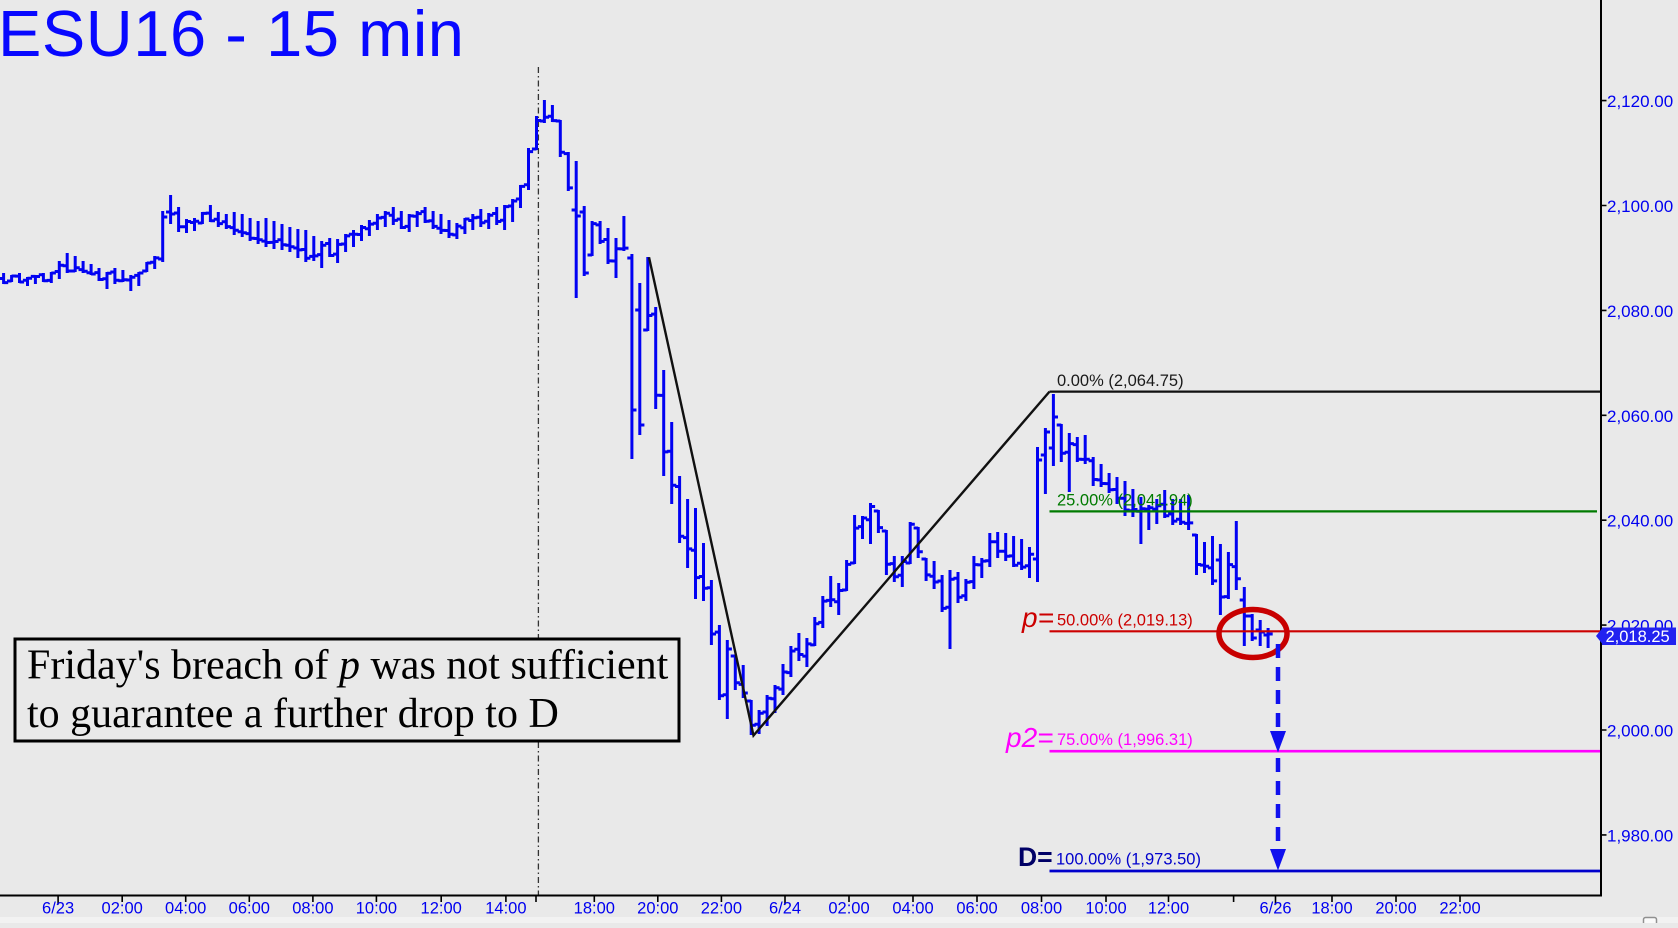  Describe the element at coordinates (1275, 909) in the screenshot. I see `svg-text: 6/26` at that location.